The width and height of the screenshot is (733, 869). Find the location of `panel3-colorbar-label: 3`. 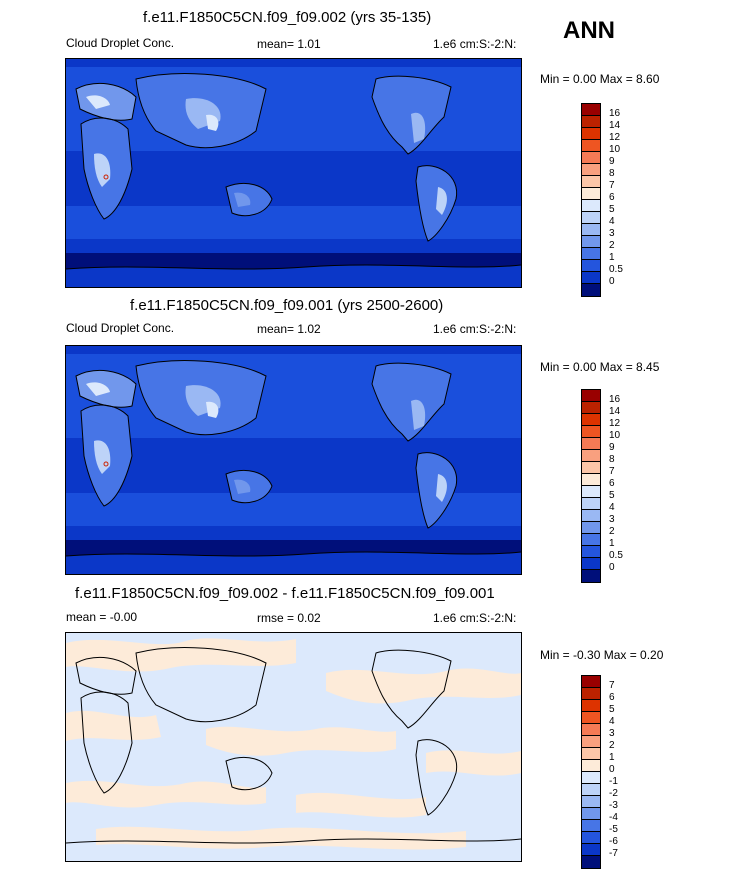

panel3-colorbar-label: 3 is located at coordinates (612, 733).